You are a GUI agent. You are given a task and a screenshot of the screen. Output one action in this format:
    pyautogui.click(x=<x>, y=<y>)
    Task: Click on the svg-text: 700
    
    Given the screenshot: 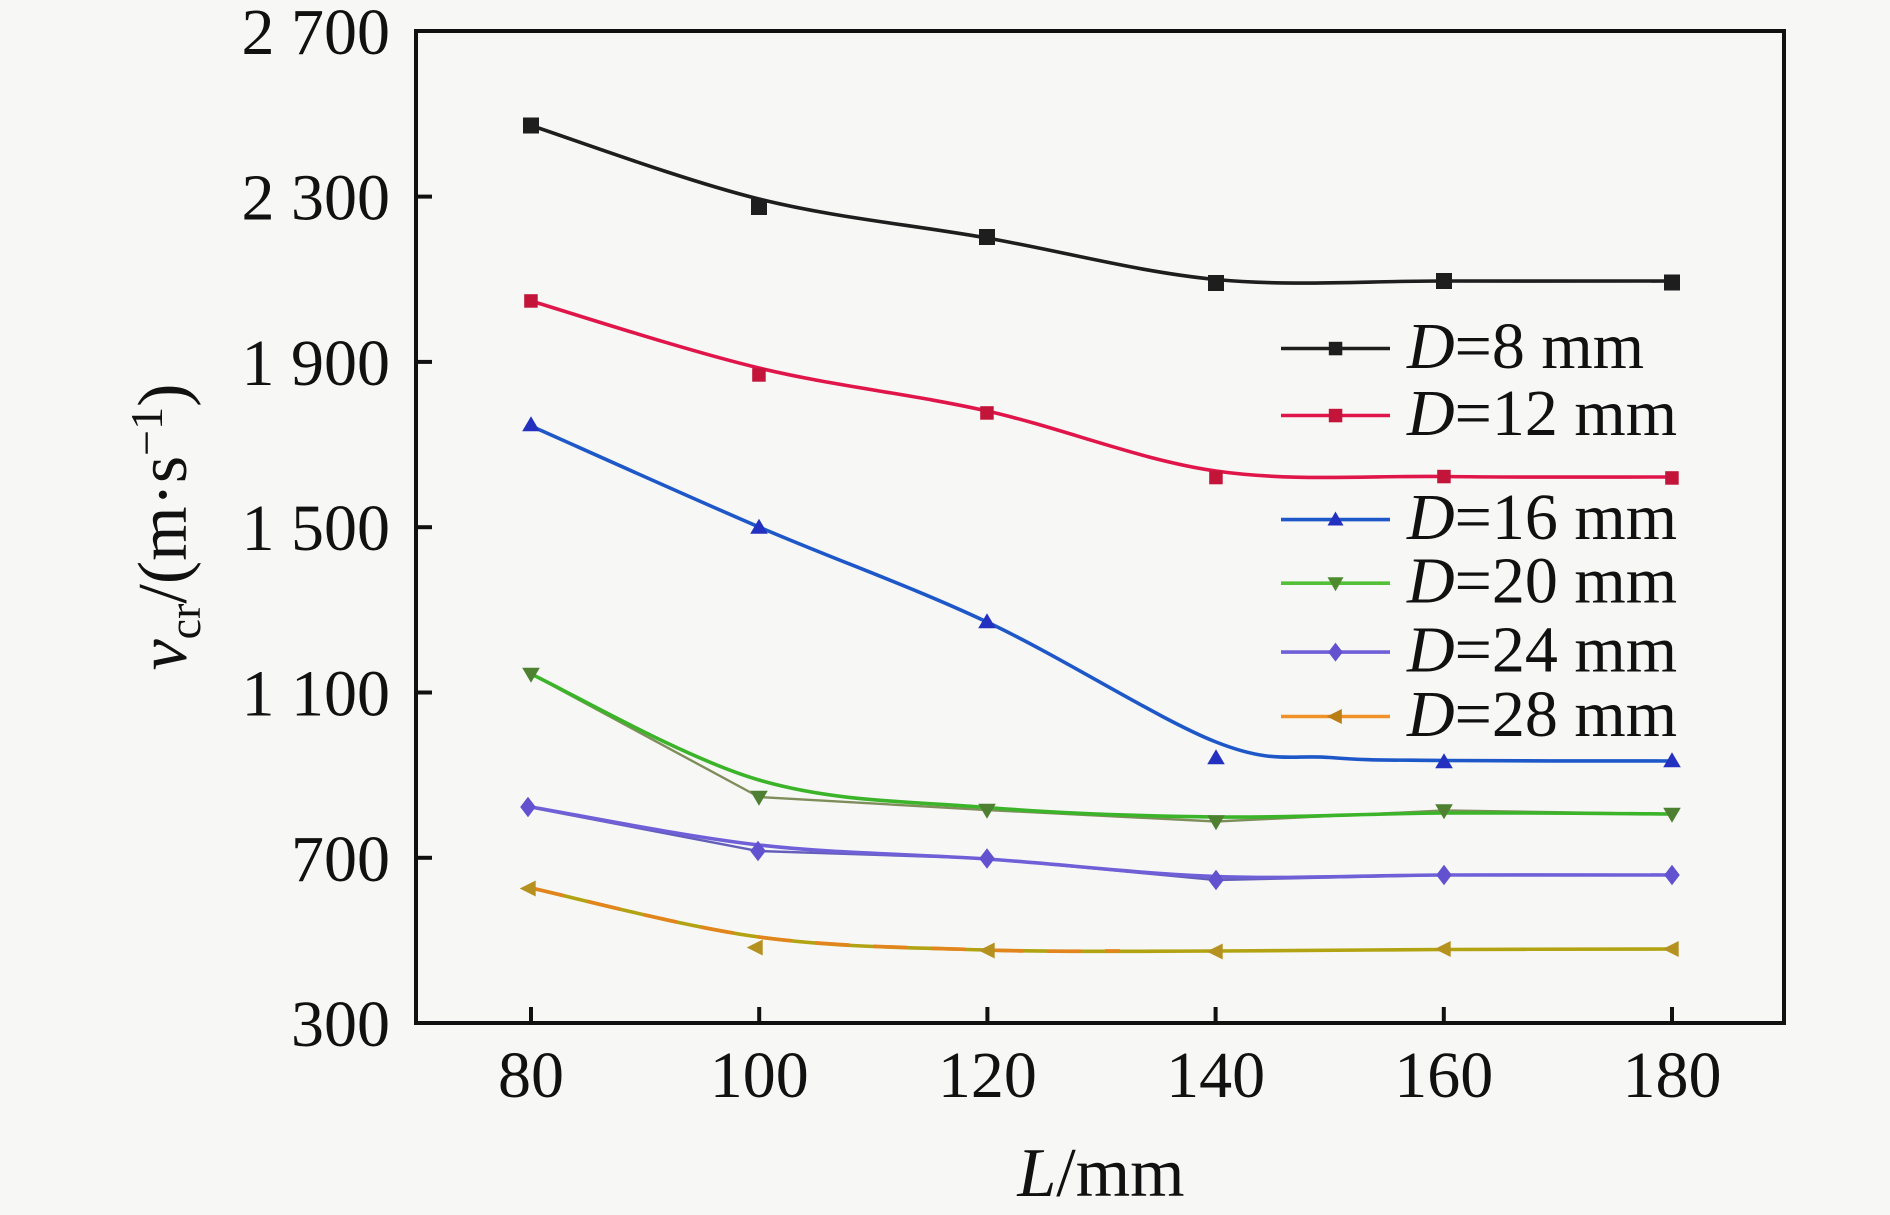 What is the action you would take?
    pyautogui.click(x=340, y=859)
    